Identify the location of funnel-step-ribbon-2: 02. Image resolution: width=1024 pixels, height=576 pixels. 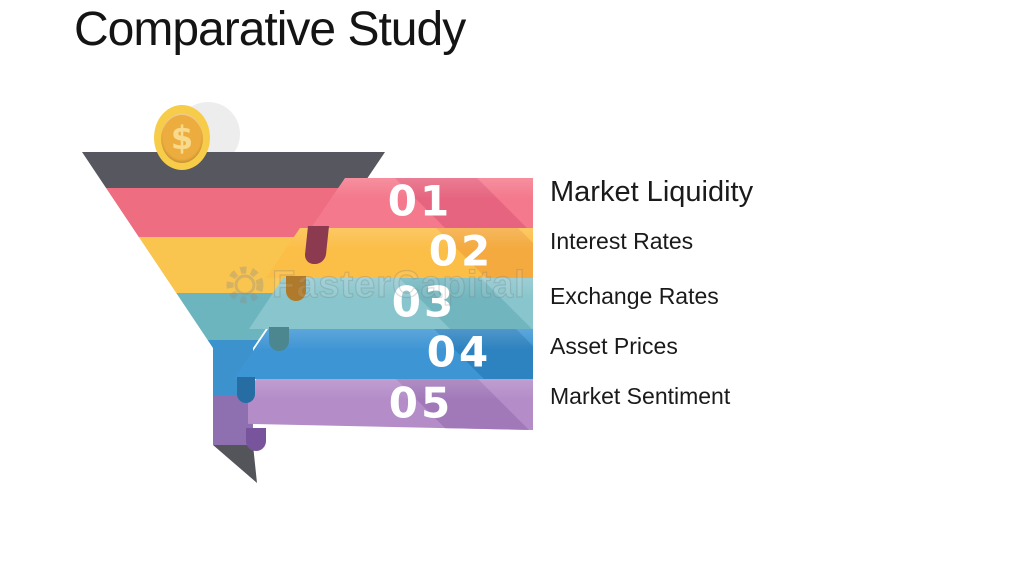
(399, 253).